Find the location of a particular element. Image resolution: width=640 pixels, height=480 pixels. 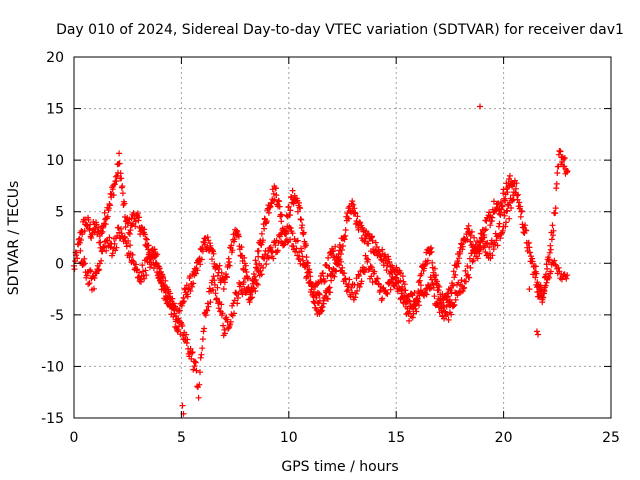

y-axis-label: SDTVAR / TECUs is located at coordinates (14, 238).